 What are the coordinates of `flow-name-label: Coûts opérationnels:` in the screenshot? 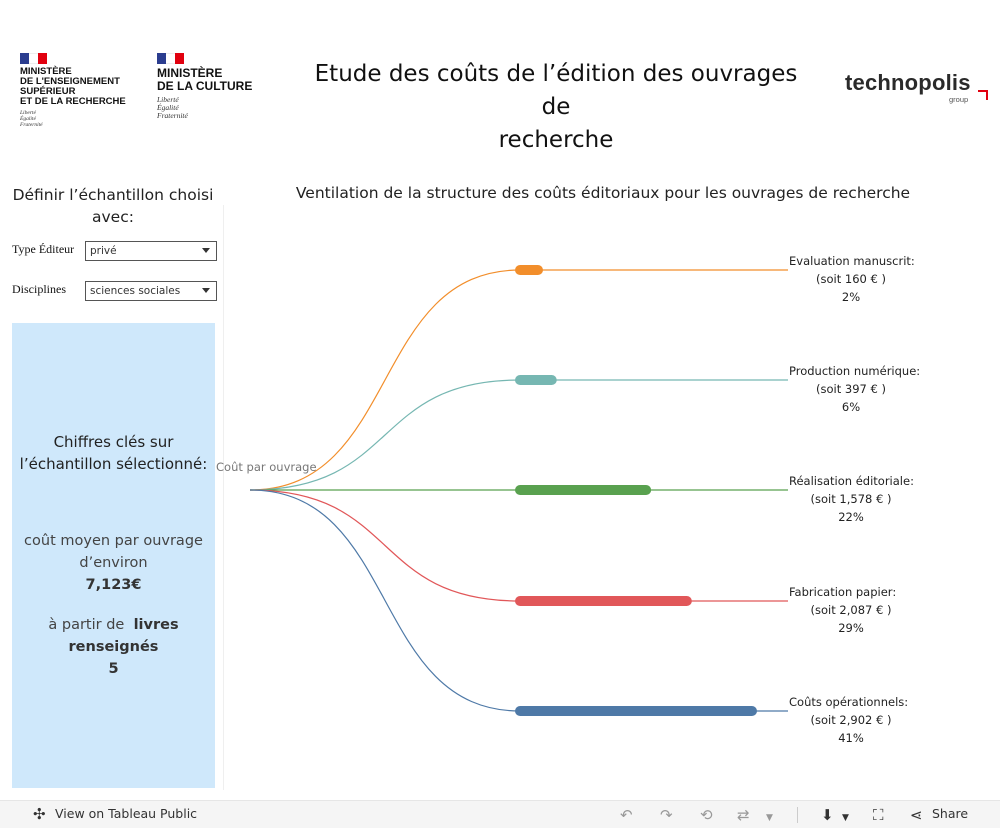 It's located at (848, 702).